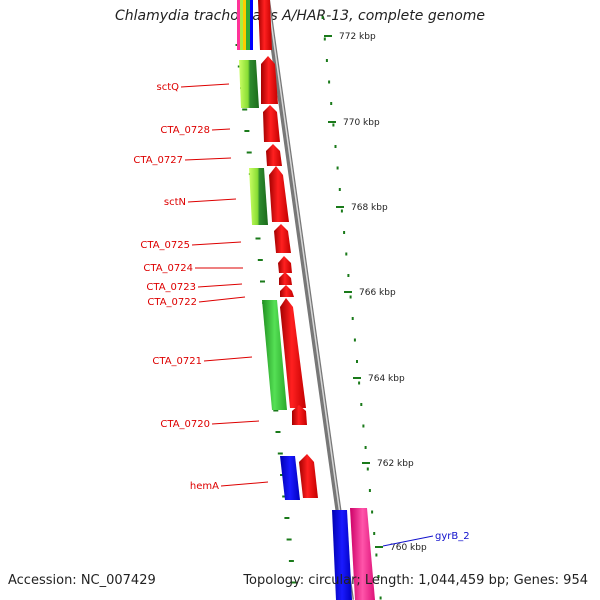 Image resolution: width=600 pixels, height=600 pixels. Describe the element at coordinates (452, 536) in the screenshot. I see `gene-label: gyrB_2` at that location.